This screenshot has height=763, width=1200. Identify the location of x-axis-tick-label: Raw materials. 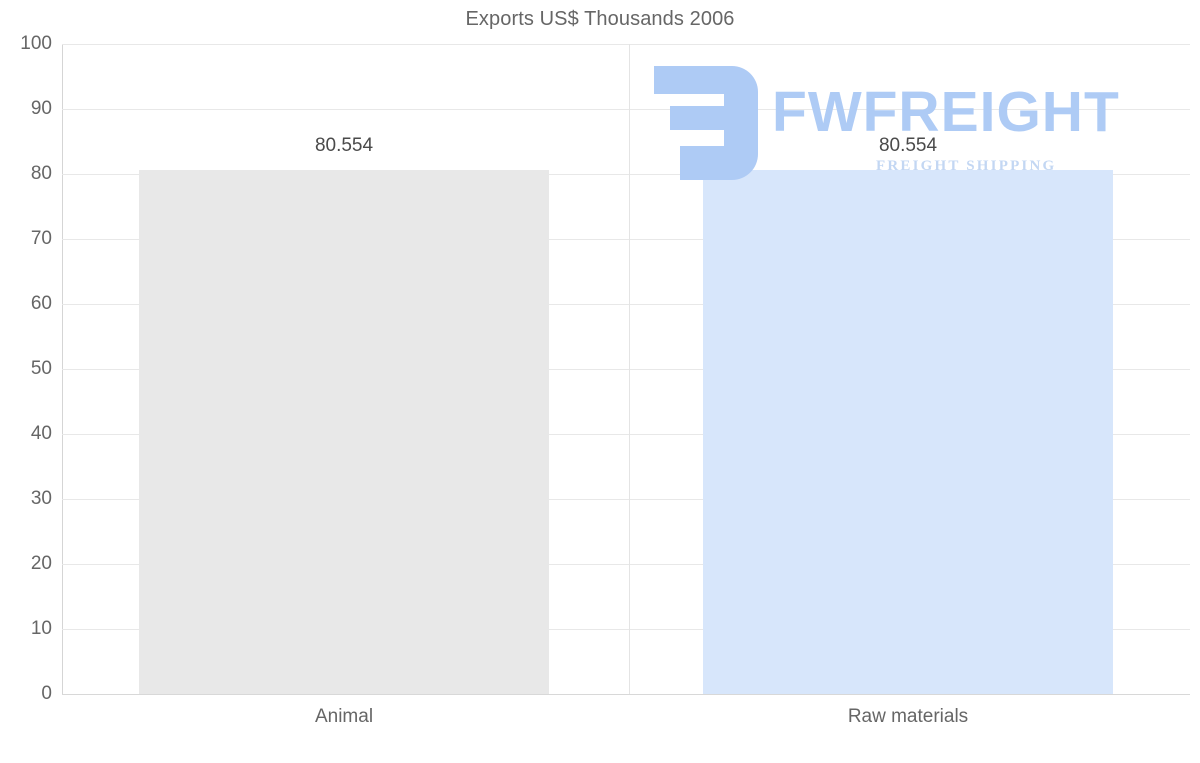
(908, 716).